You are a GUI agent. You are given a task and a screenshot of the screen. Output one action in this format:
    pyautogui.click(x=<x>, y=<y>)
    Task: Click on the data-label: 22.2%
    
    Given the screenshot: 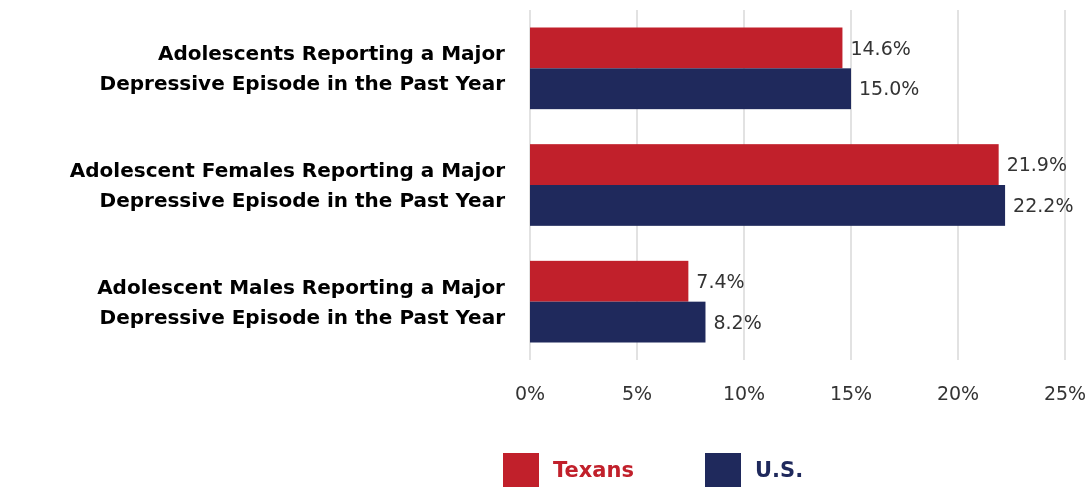 What is the action you would take?
    pyautogui.click(x=1043, y=205)
    